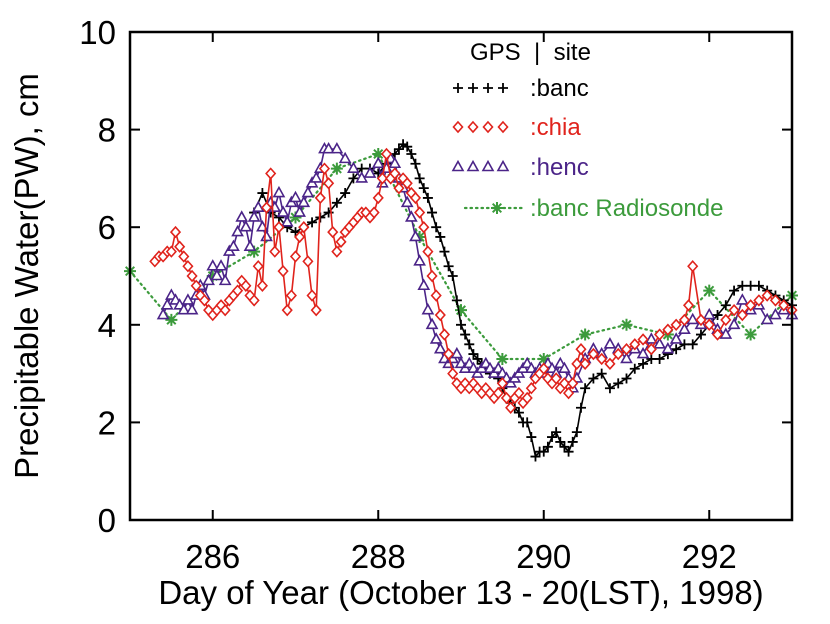  Describe the element at coordinates (543, 556) in the screenshot. I see `x-tick-label: 290` at that location.